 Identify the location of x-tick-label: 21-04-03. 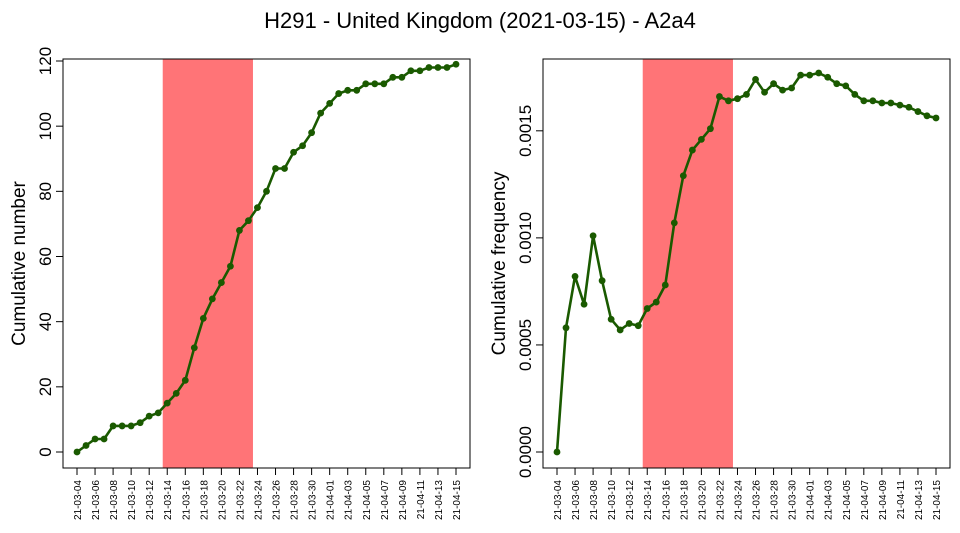
(349, 500).